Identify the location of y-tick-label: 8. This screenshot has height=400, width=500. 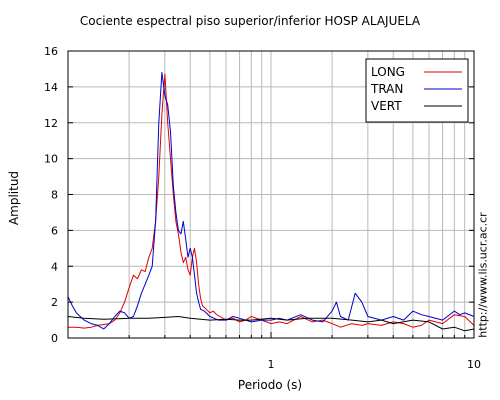
(54, 195).